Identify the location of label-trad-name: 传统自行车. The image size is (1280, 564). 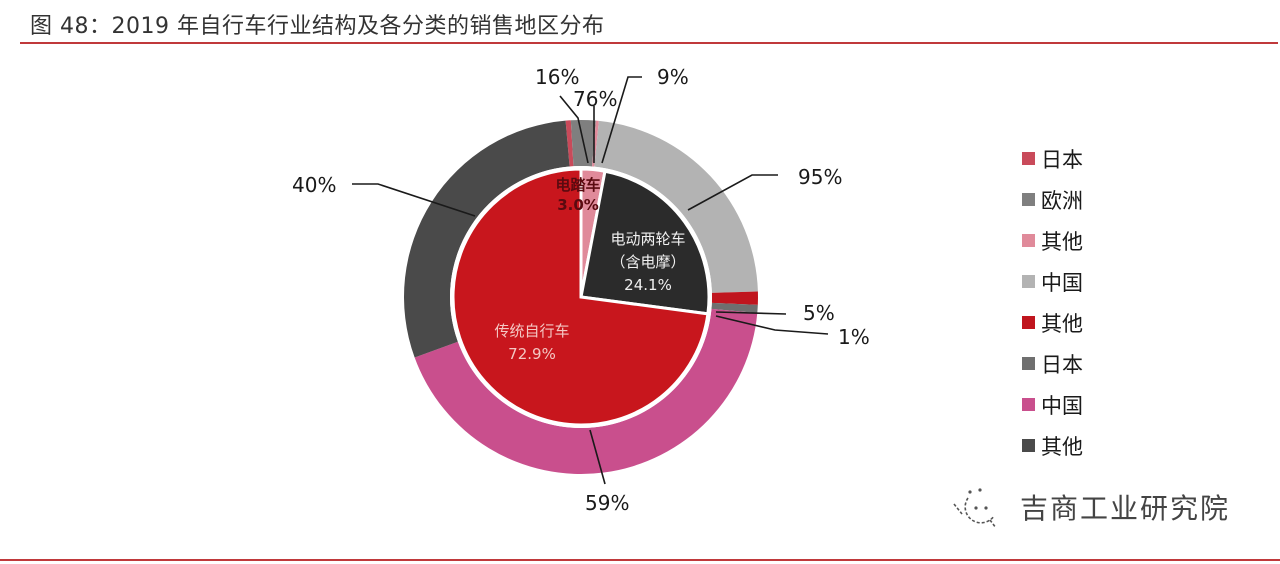
(531, 331).